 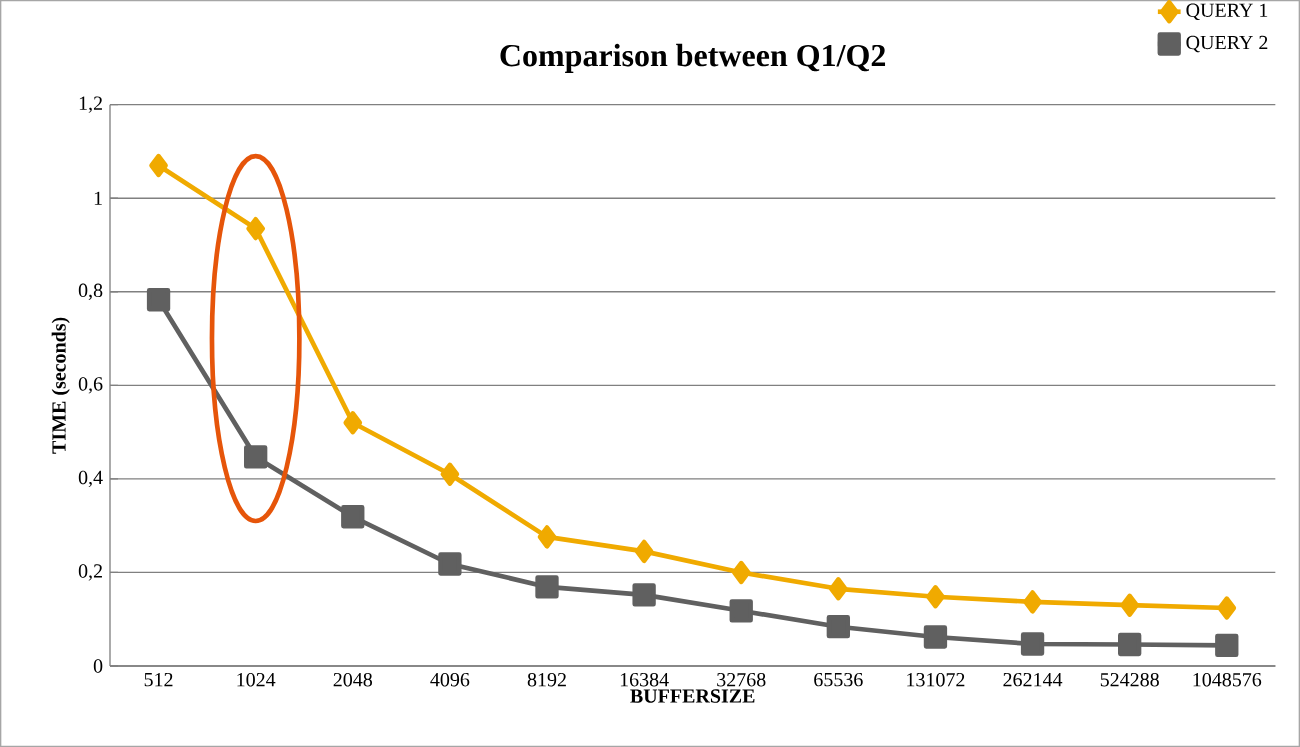 I want to click on y-tick-label: 0,8, so click(x=90, y=291).